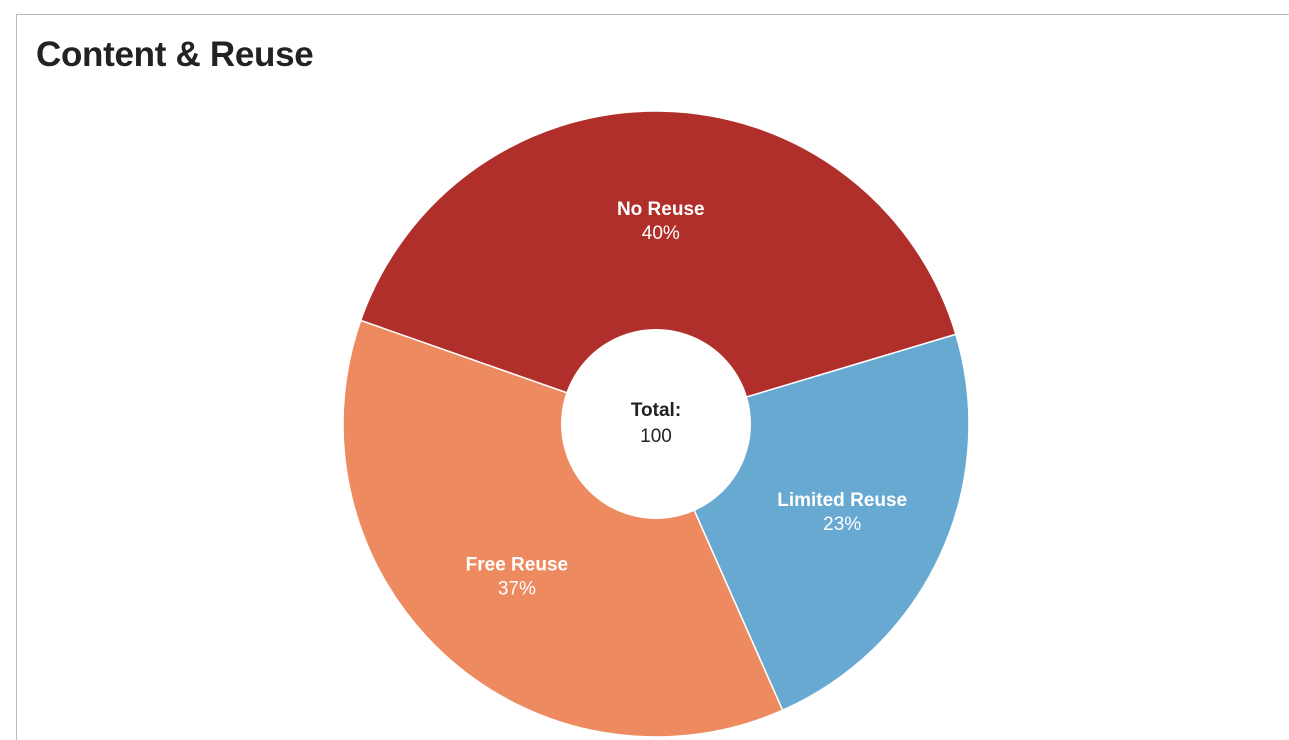 This screenshot has height=740, width=1289. I want to click on slice-label-no-reuse: No Reuse, so click(661, 209).